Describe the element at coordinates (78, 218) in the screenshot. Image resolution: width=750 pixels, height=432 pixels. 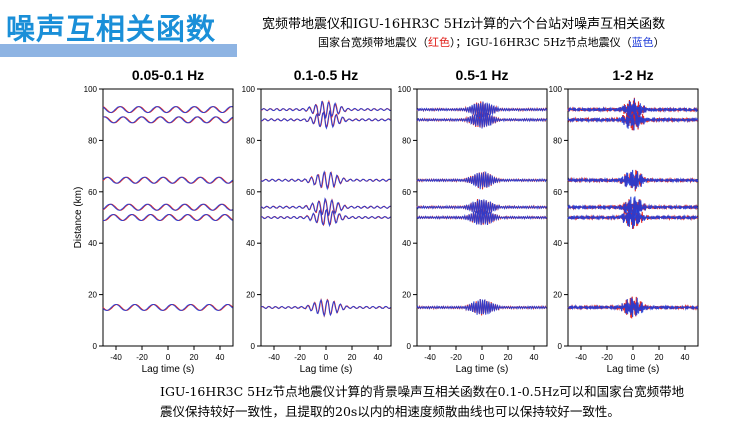
I see `y-axis-label: Distance (km)` at that location.